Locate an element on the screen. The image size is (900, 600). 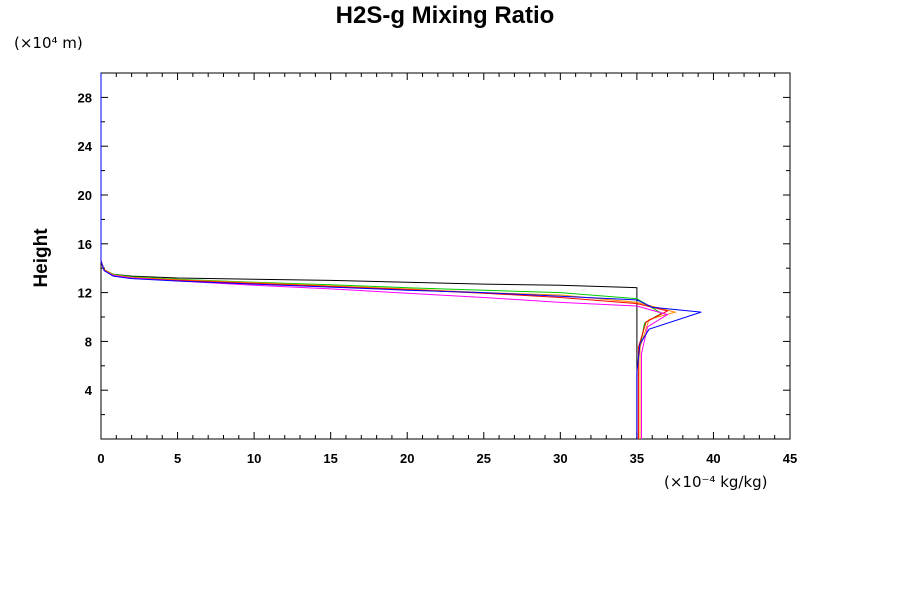
y-tick-label: 16 is located at coordinates (85, 244).